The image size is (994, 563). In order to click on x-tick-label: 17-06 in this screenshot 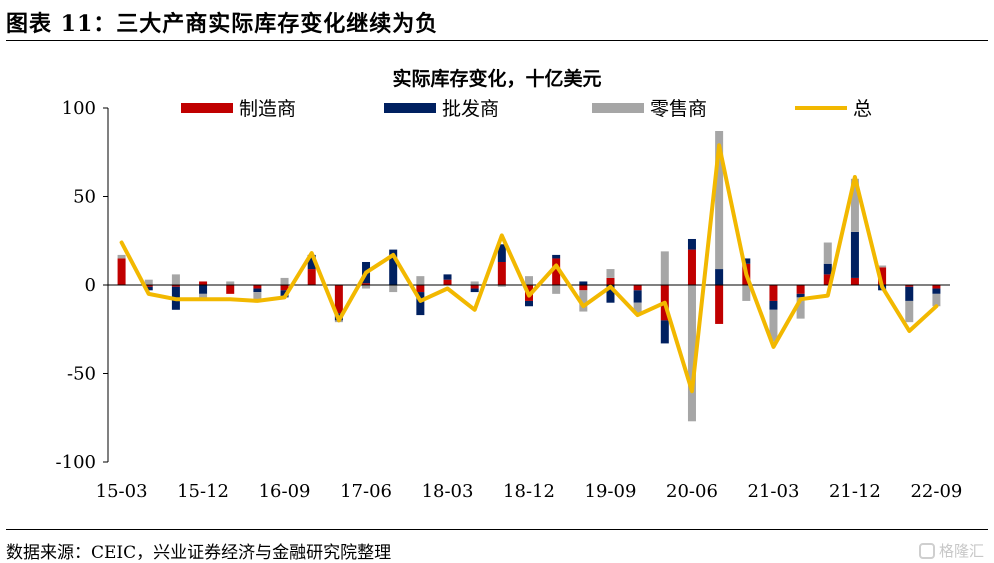, I will do `click(366, 491)`.